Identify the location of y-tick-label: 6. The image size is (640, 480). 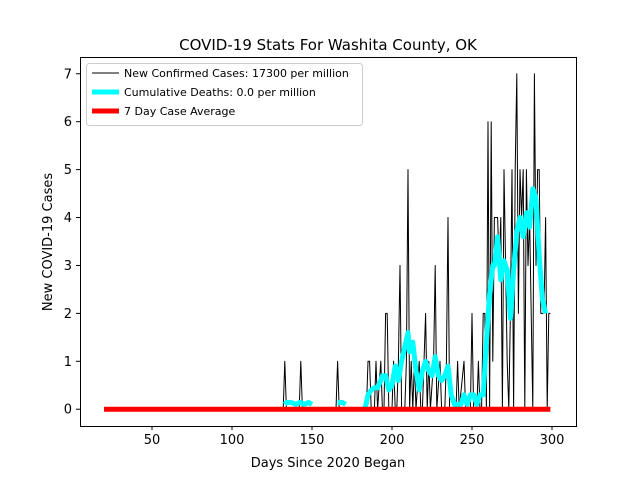
(68, 122).